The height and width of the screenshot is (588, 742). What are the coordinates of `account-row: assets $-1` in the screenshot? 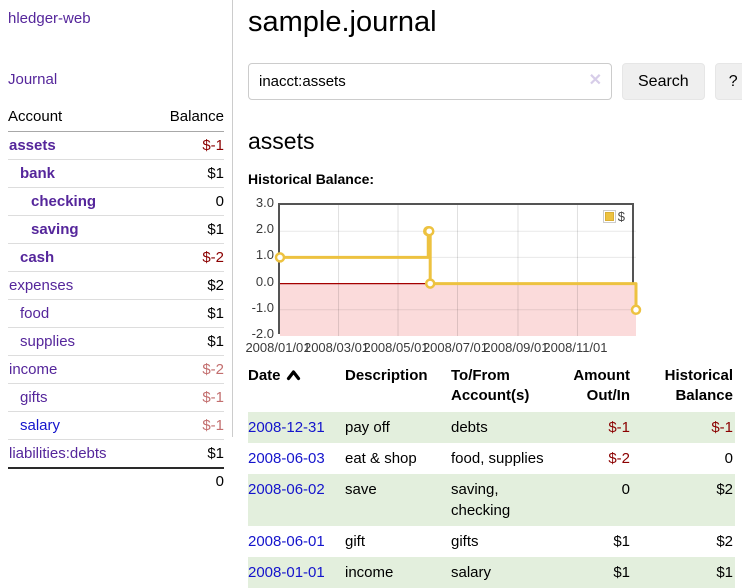 It's located at (116, 145).